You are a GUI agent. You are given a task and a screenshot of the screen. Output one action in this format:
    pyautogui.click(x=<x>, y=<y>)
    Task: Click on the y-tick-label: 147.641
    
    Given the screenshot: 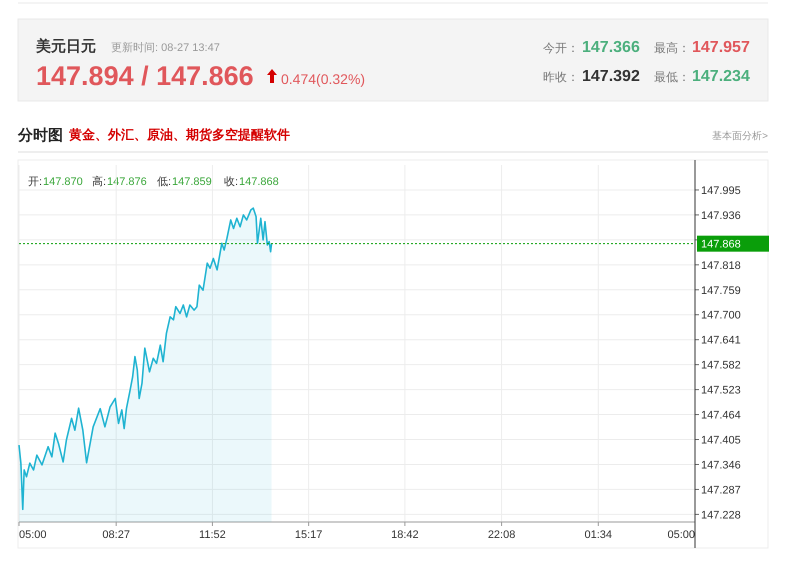 What is the action you would take?
    pyautogui.click(x=721, y=340)
    